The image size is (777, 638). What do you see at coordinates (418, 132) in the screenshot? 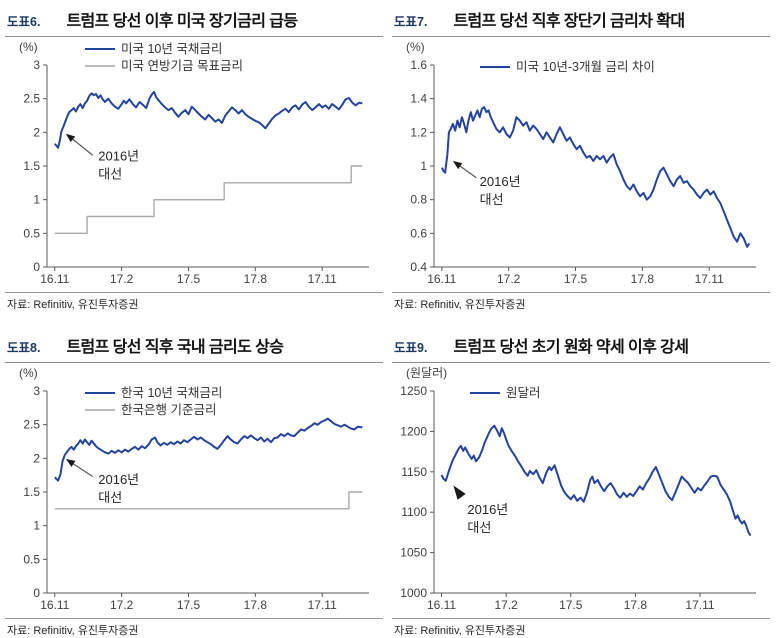
I see `svg-text: 1.2` at bounding box center [418, 132].